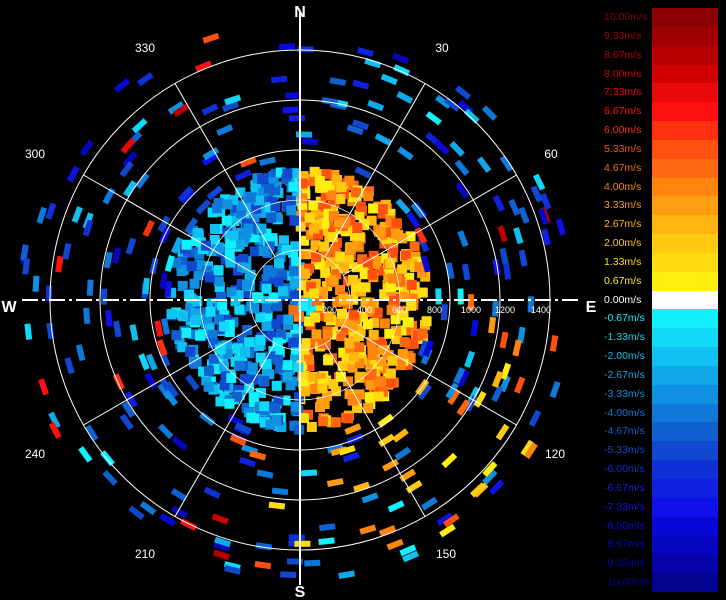 The width and height of the screenshot is (726, 600). What do you see at coordinates (624, 469) in the screenshot?
I see `legend-label: -6.00m/s` at bounding box center [624, 469].